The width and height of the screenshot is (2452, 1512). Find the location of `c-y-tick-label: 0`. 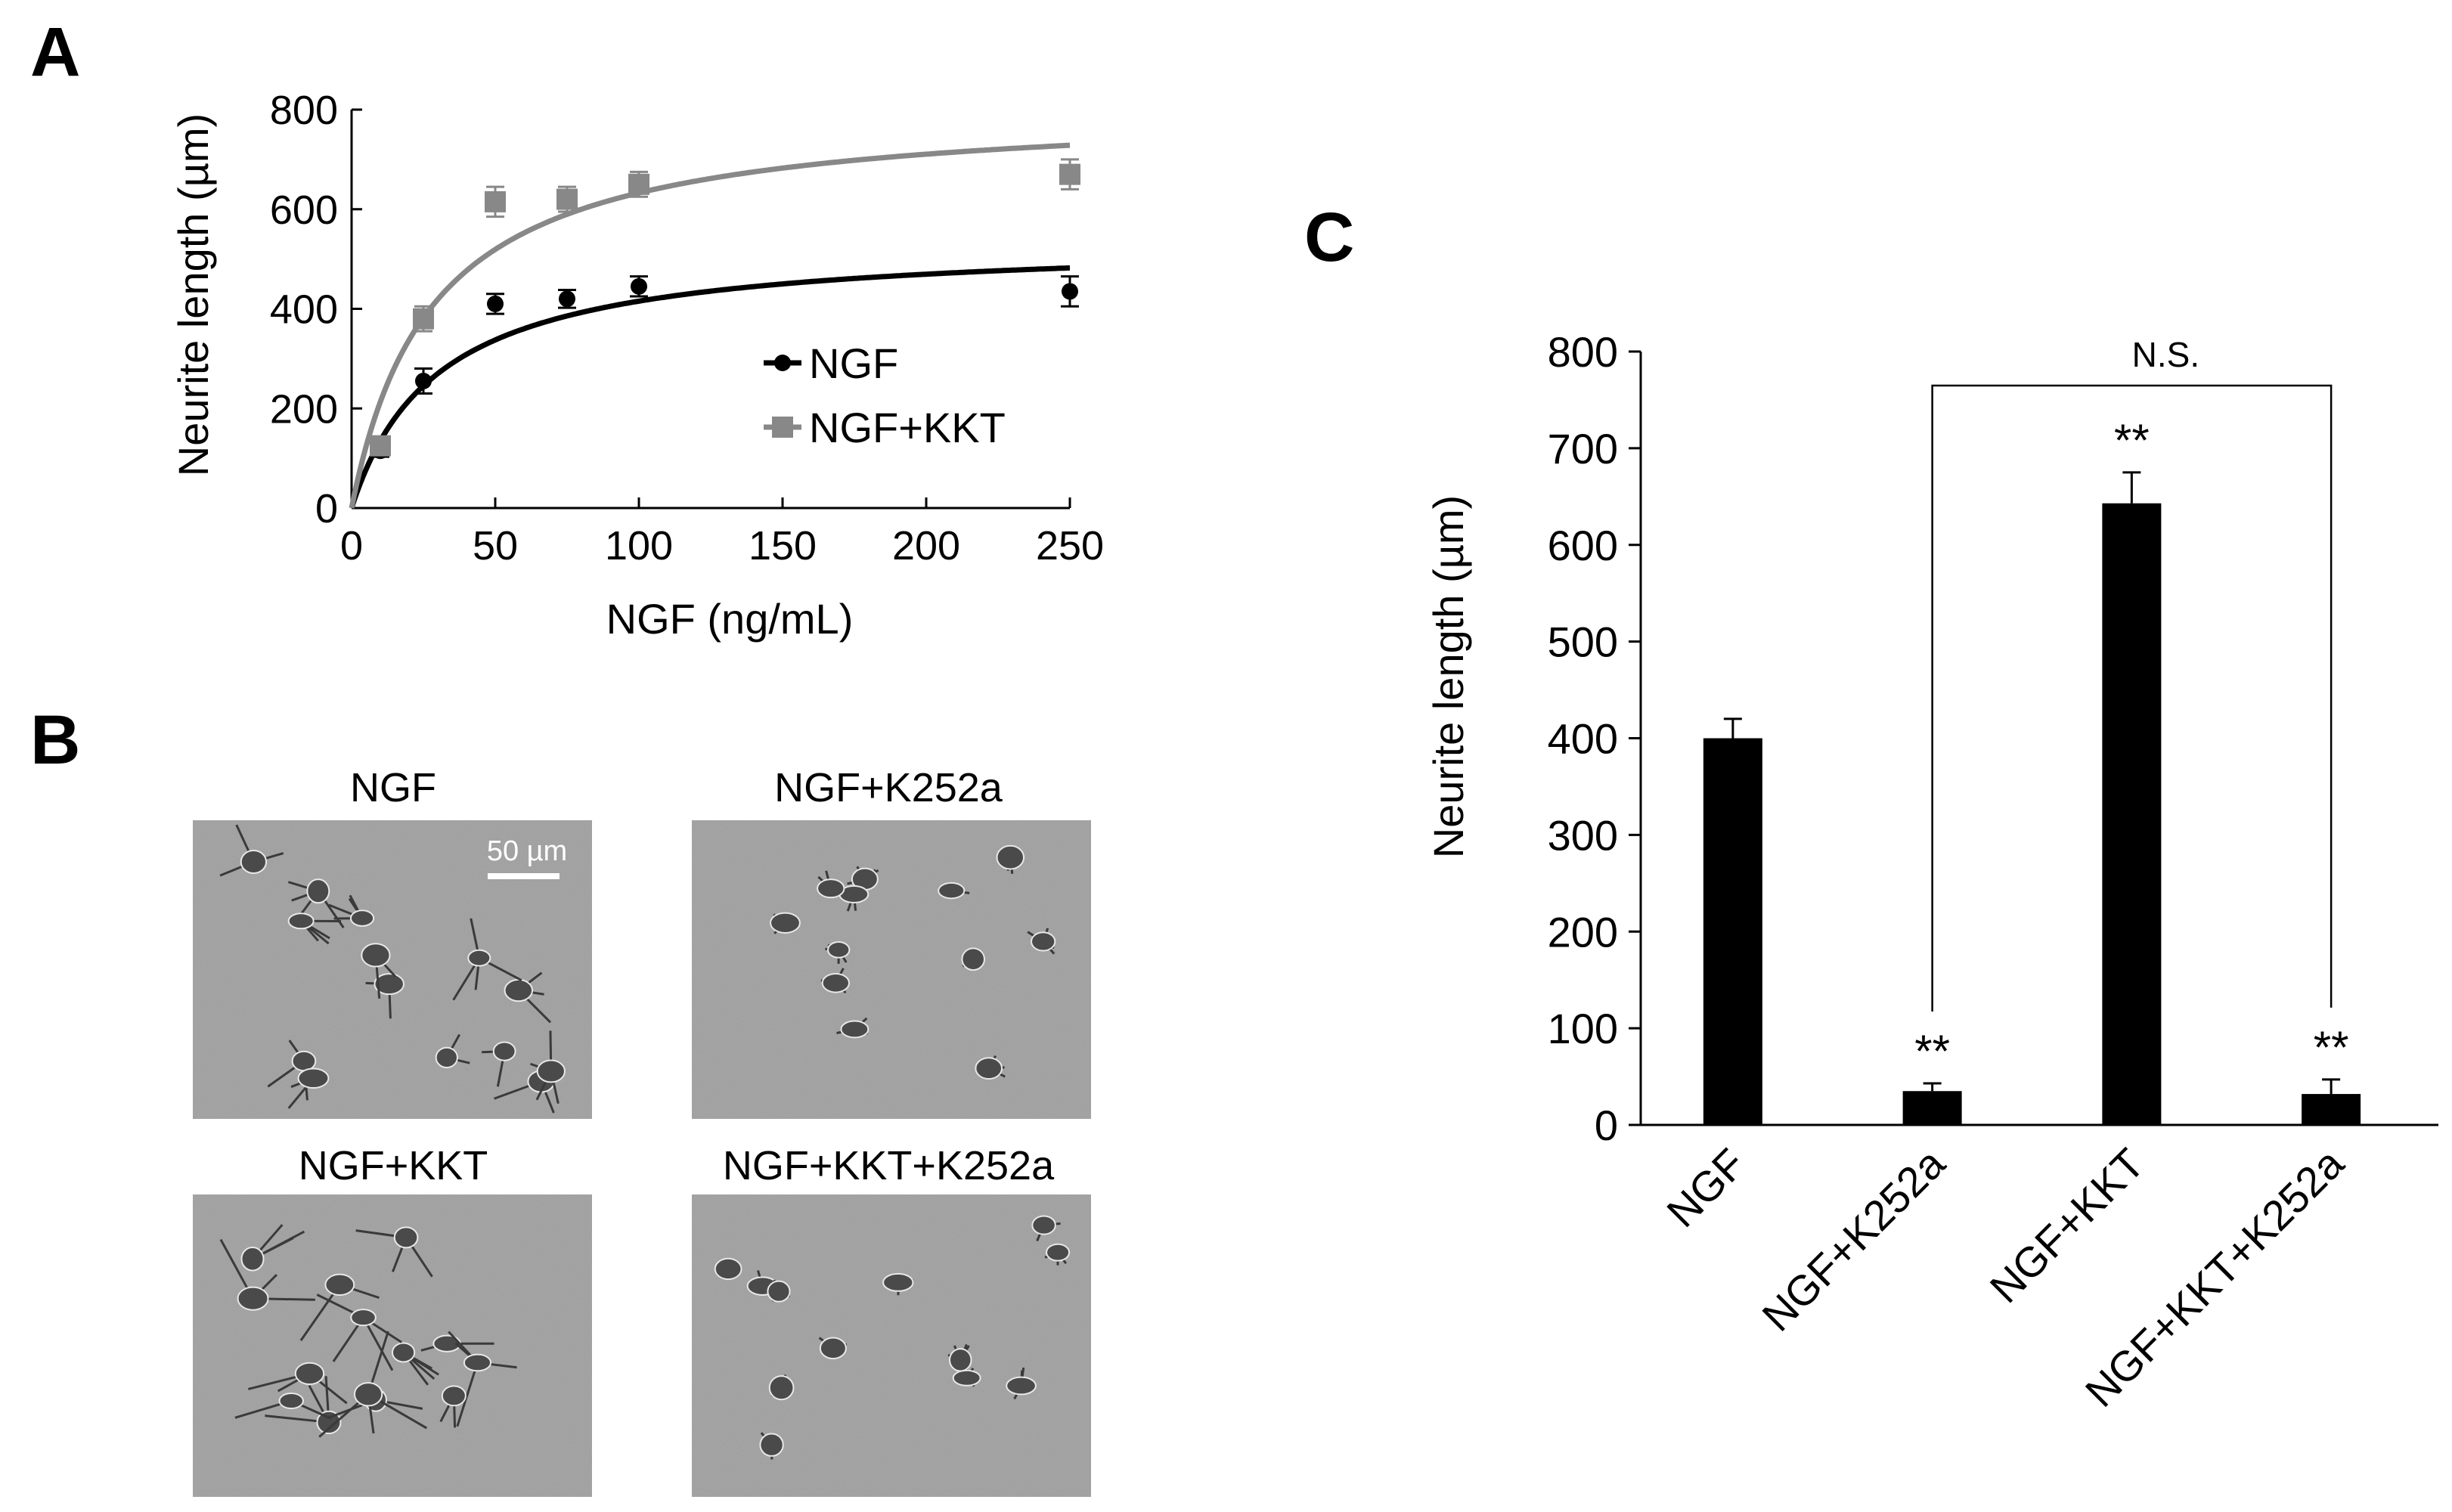

c-y-tick-label: 0 is located at coordinates (1606, 1125).